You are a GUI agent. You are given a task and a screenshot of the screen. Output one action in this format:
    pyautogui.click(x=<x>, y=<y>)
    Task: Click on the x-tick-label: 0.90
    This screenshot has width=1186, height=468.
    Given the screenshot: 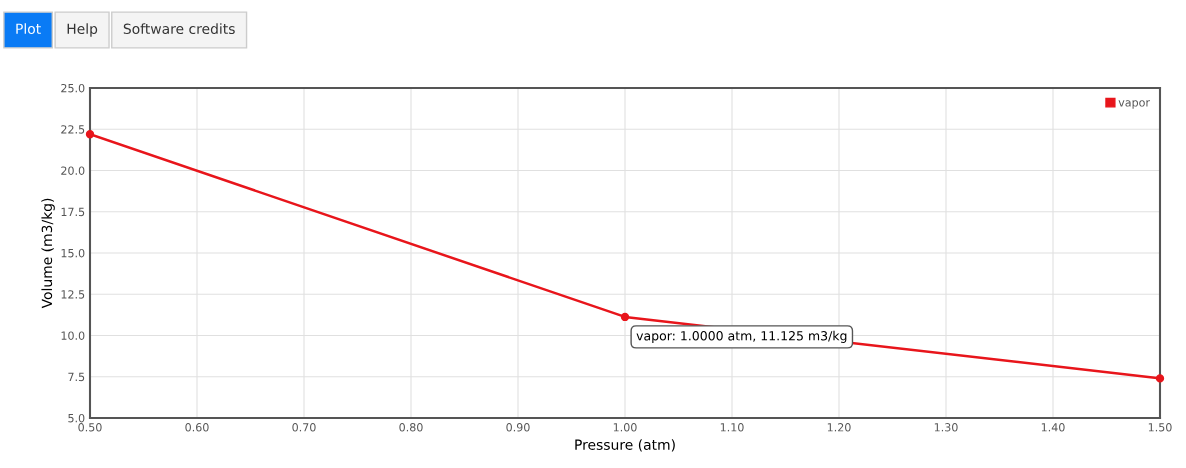 What is the action you would take?
    pyautogui.click(x=518, y=427)
    